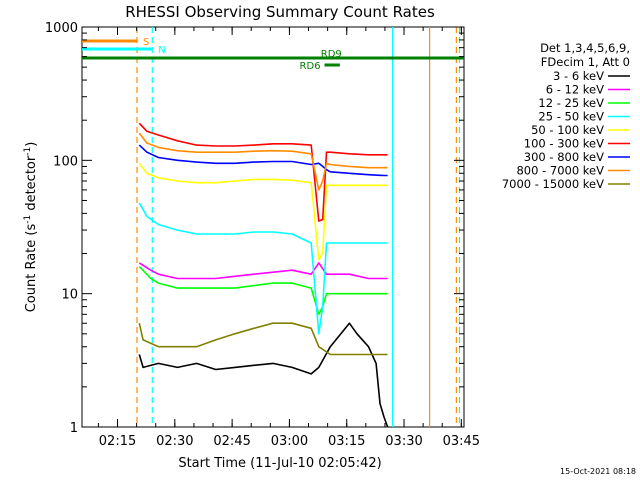 The height and width of the screenshot is (480, 640). I want to click on y-tick-label: 10, so click(69, 295).